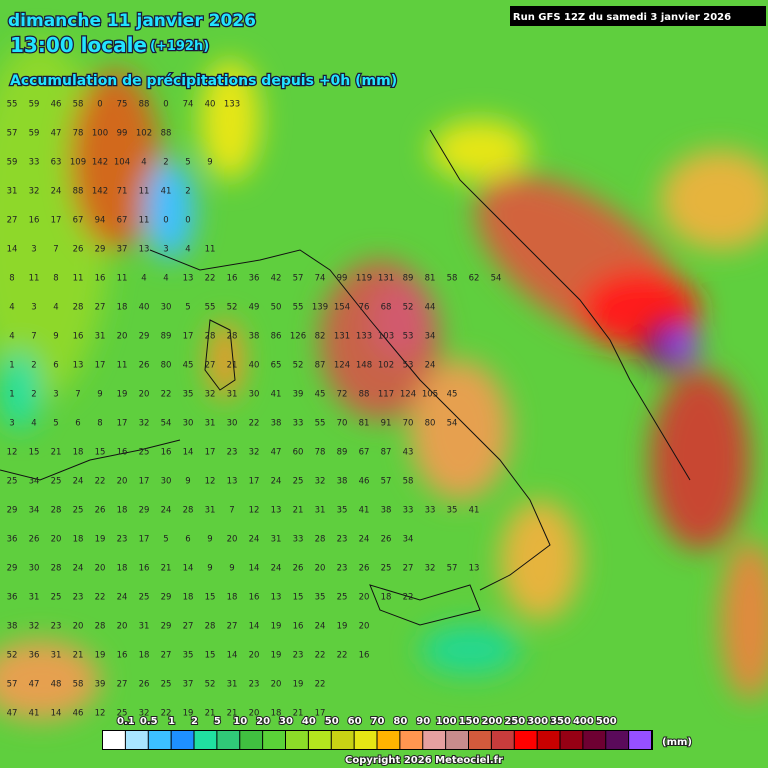 This screenshot has height=768, width=768. I want to click on grid-value: 104, so click(122, 163).